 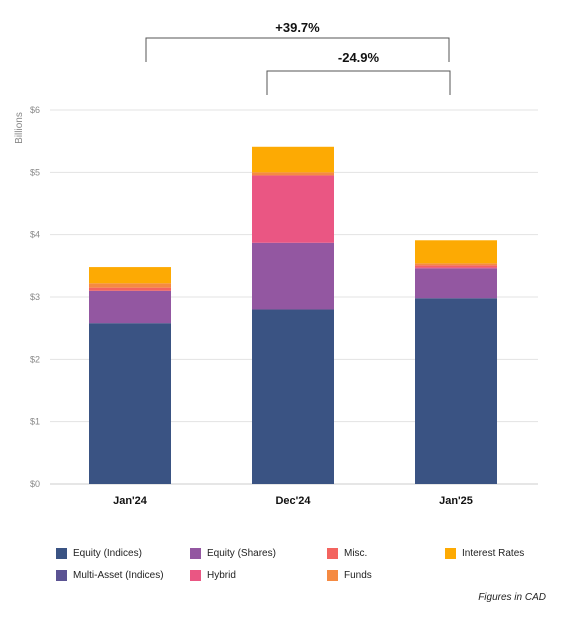 I want to click on y-axis-ticks: $0 $1 $2 $3 $4 $5 $6, so click(x=35, y=297).